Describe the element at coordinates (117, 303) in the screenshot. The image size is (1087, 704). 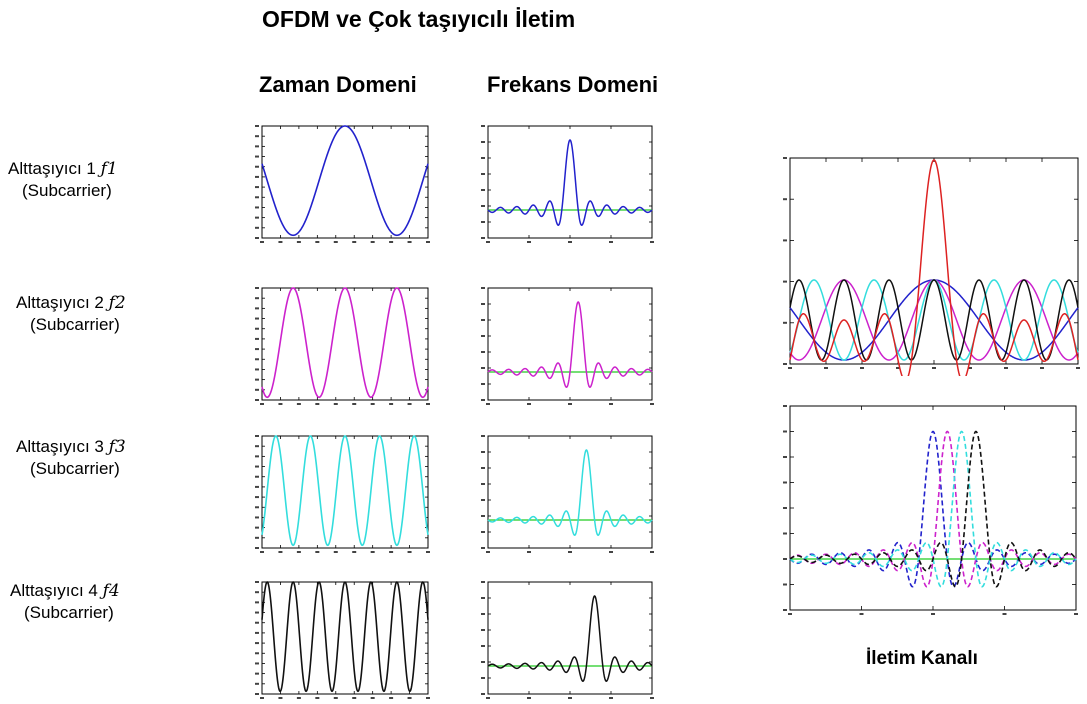
I see `subcarrier-2-frequency: ƒ2` at that location.